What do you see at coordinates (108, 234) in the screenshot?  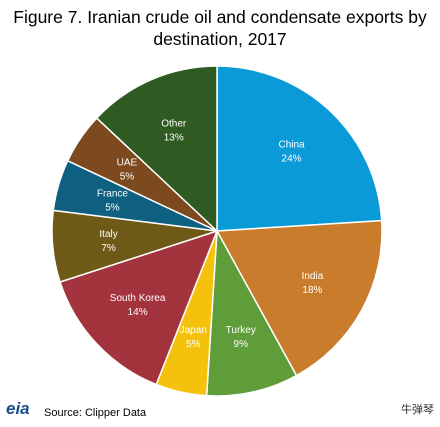 I see `slice-label: Italy` at bounding box center [108, 234].